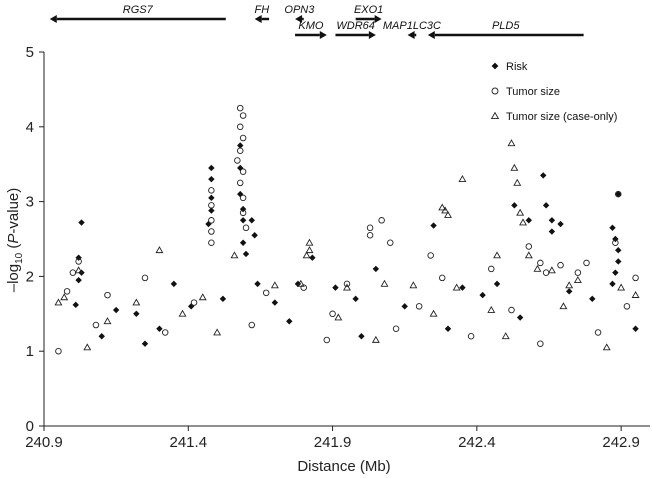 This screenshot has width=652, height=478. What do you see at coordinates (621, 442) in the screenshot?
I see `x-tick-label: 242.9` at bounding box center [621, 442].